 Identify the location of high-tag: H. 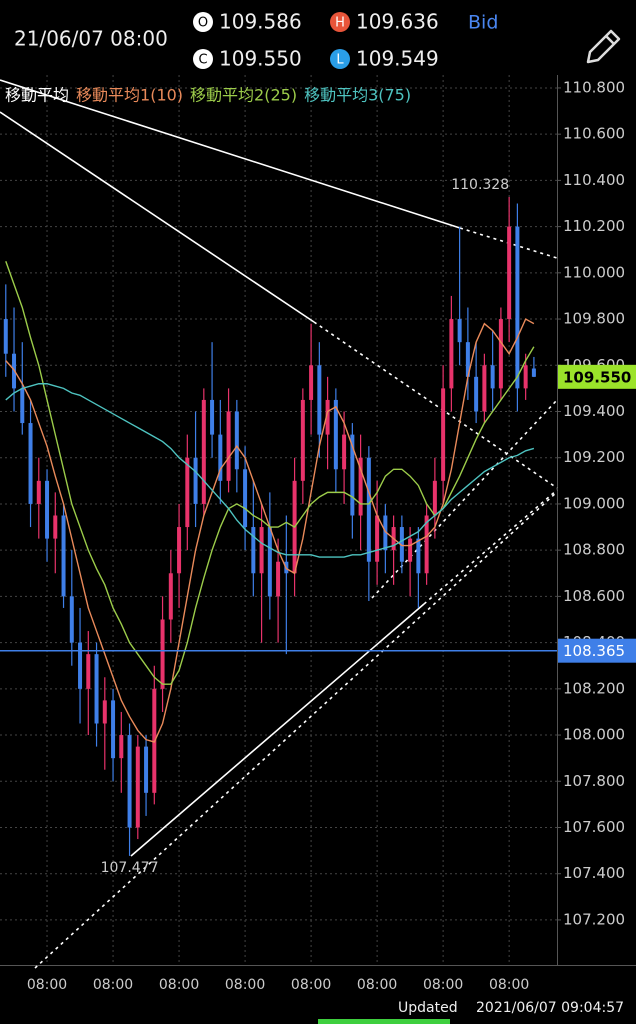
(340, 23).